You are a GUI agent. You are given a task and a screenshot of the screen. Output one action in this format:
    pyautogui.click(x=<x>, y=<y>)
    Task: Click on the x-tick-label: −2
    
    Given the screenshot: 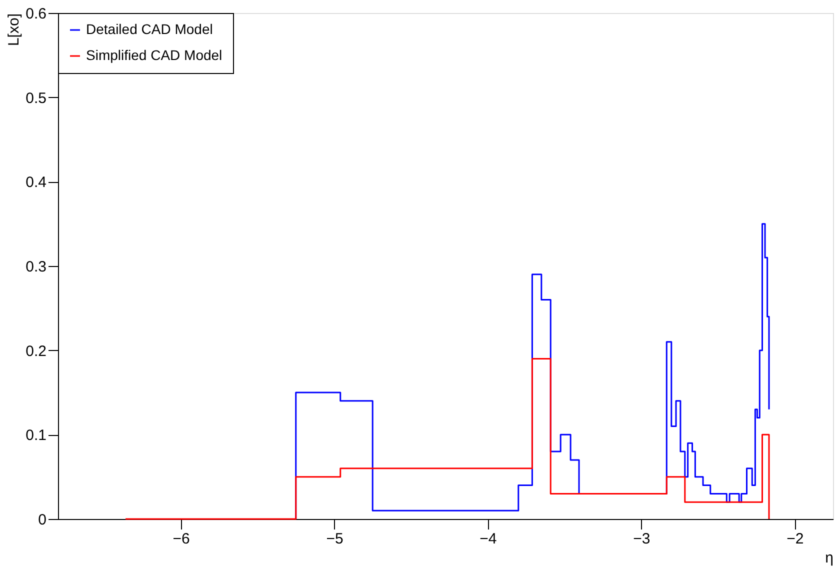 What is the action you would take?
    pyautogui.click(x=795, y=539)
    